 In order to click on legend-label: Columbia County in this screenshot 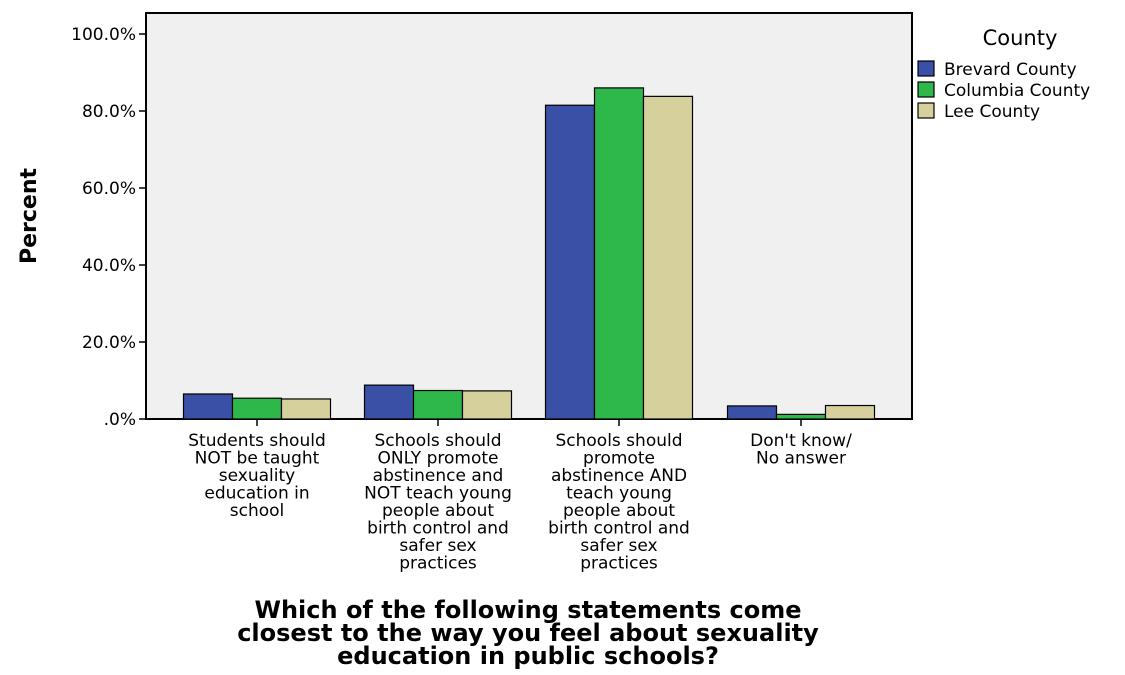, I will do `click(1017, 91)`.